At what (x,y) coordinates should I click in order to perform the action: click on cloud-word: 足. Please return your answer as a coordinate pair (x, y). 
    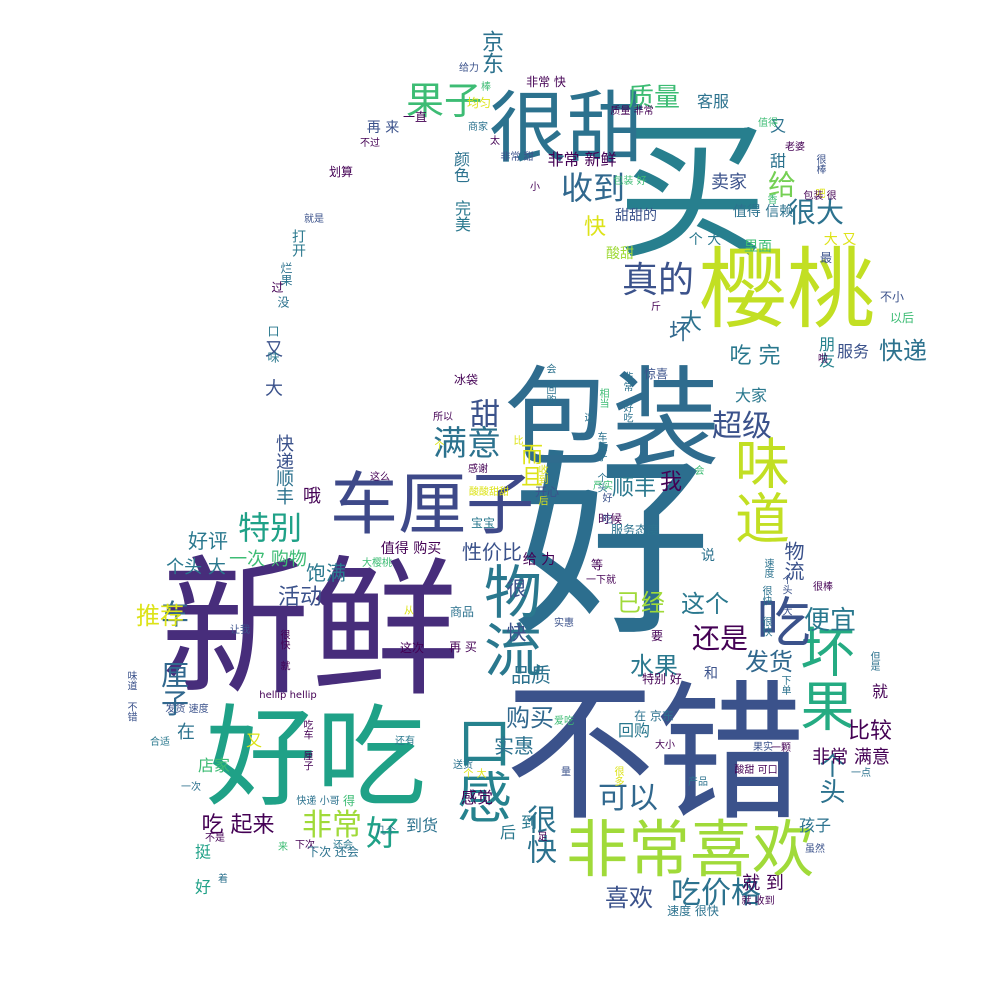
    Looking at the image, I should click on (540, 836).